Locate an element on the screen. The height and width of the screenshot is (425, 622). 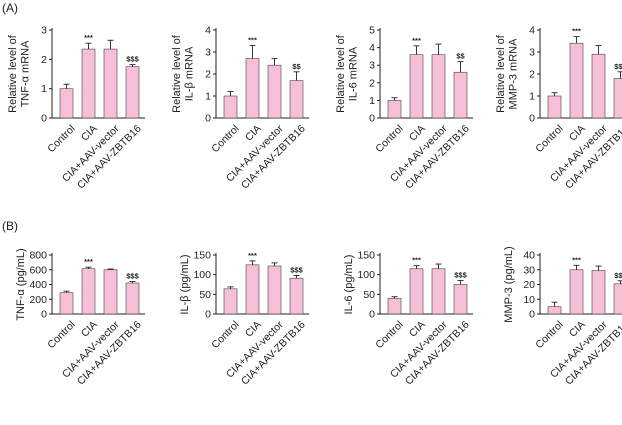
panel-label-a: (A) is located at coordinates (10, 8).